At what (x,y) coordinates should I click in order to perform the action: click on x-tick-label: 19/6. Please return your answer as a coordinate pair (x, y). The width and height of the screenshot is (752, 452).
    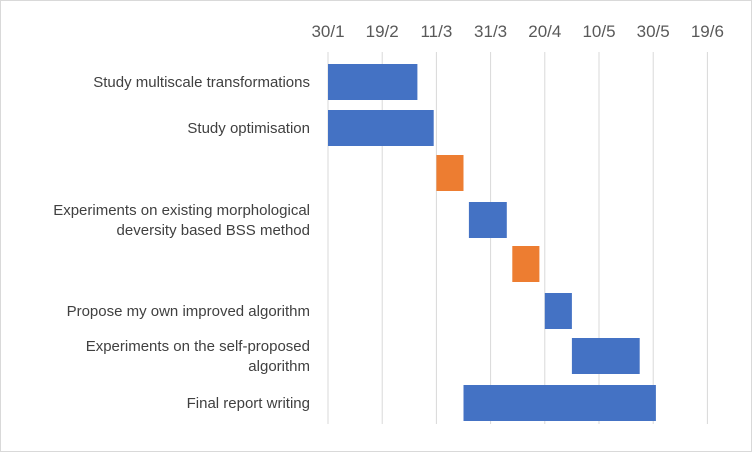
    Looking at the image, I should click on (707, 31).